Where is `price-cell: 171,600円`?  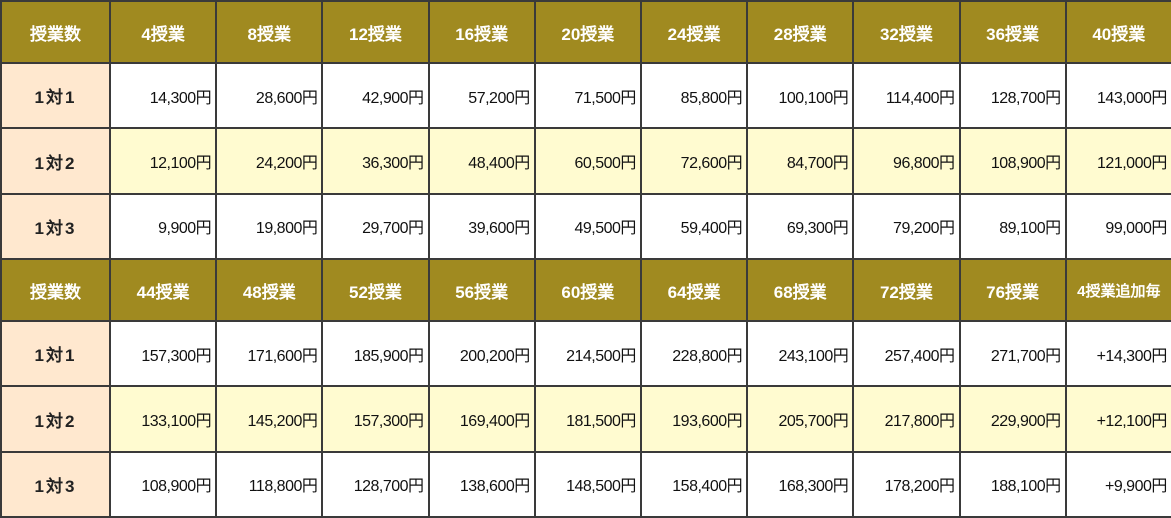 price-cell: 171,600円 is located at coordinates (269, 354).